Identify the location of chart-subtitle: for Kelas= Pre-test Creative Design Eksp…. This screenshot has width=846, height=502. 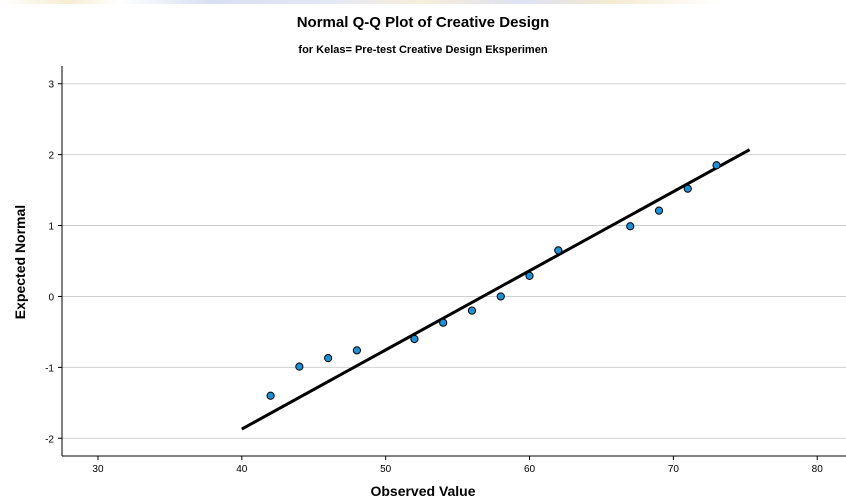
(423, 50).